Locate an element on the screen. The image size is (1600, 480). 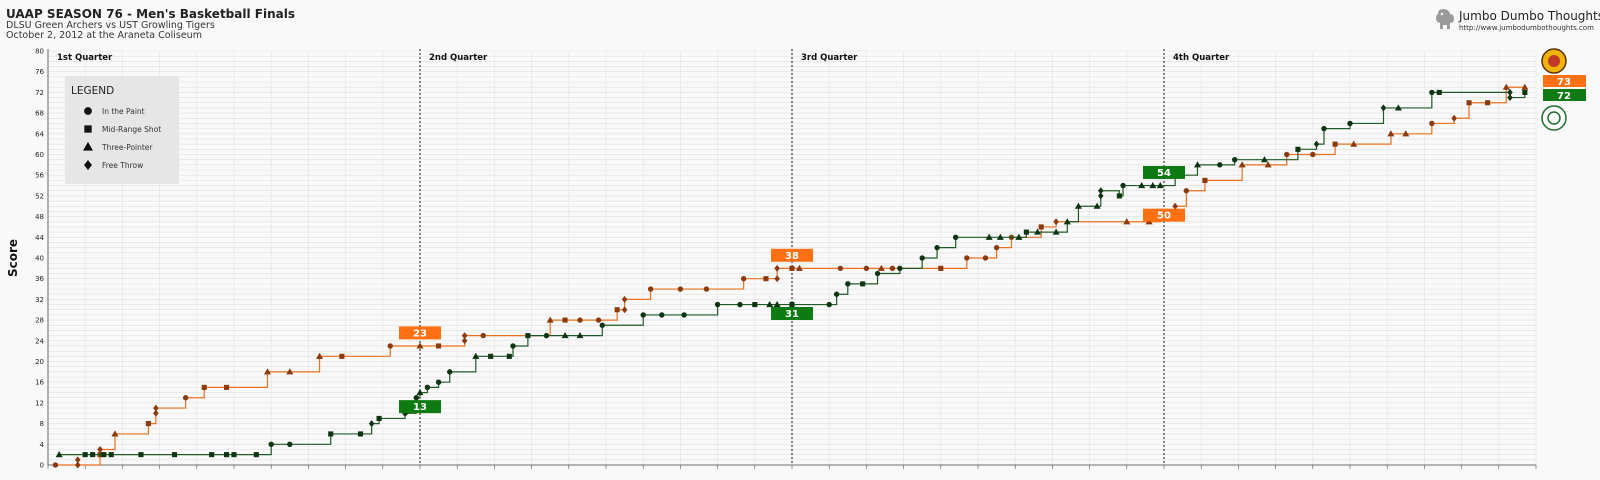
quarter-score-dlsu: 13 is located at coordinates (420, 407).